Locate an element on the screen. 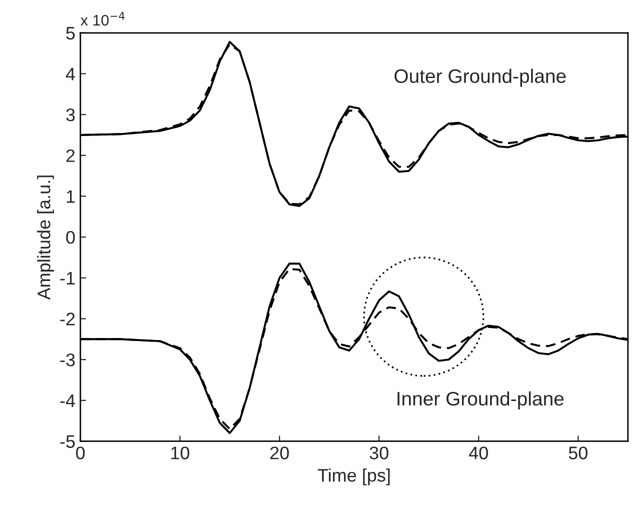 The height and width of the screenshot is (506, 633). y-tick-label: 2 is located at coordinates (70, 155).